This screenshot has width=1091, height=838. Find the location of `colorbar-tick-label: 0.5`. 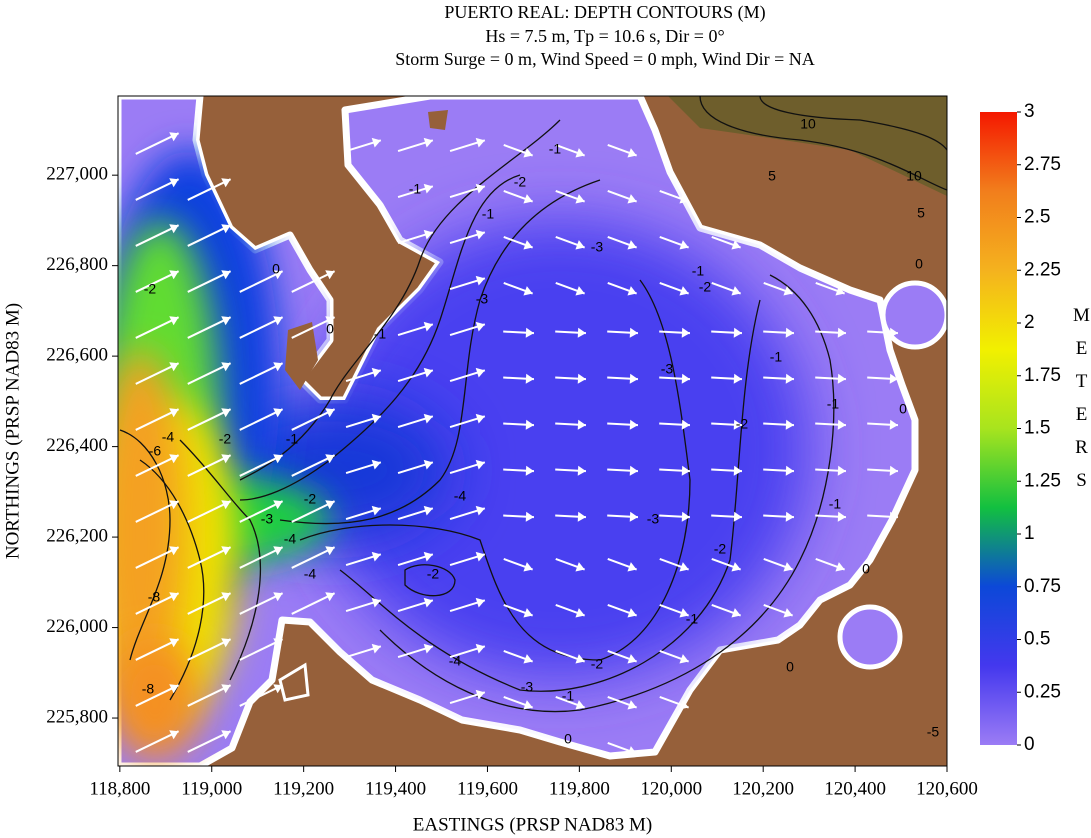

colorbar-tick-label: 0.5 is located at coordinates (1037, 639).